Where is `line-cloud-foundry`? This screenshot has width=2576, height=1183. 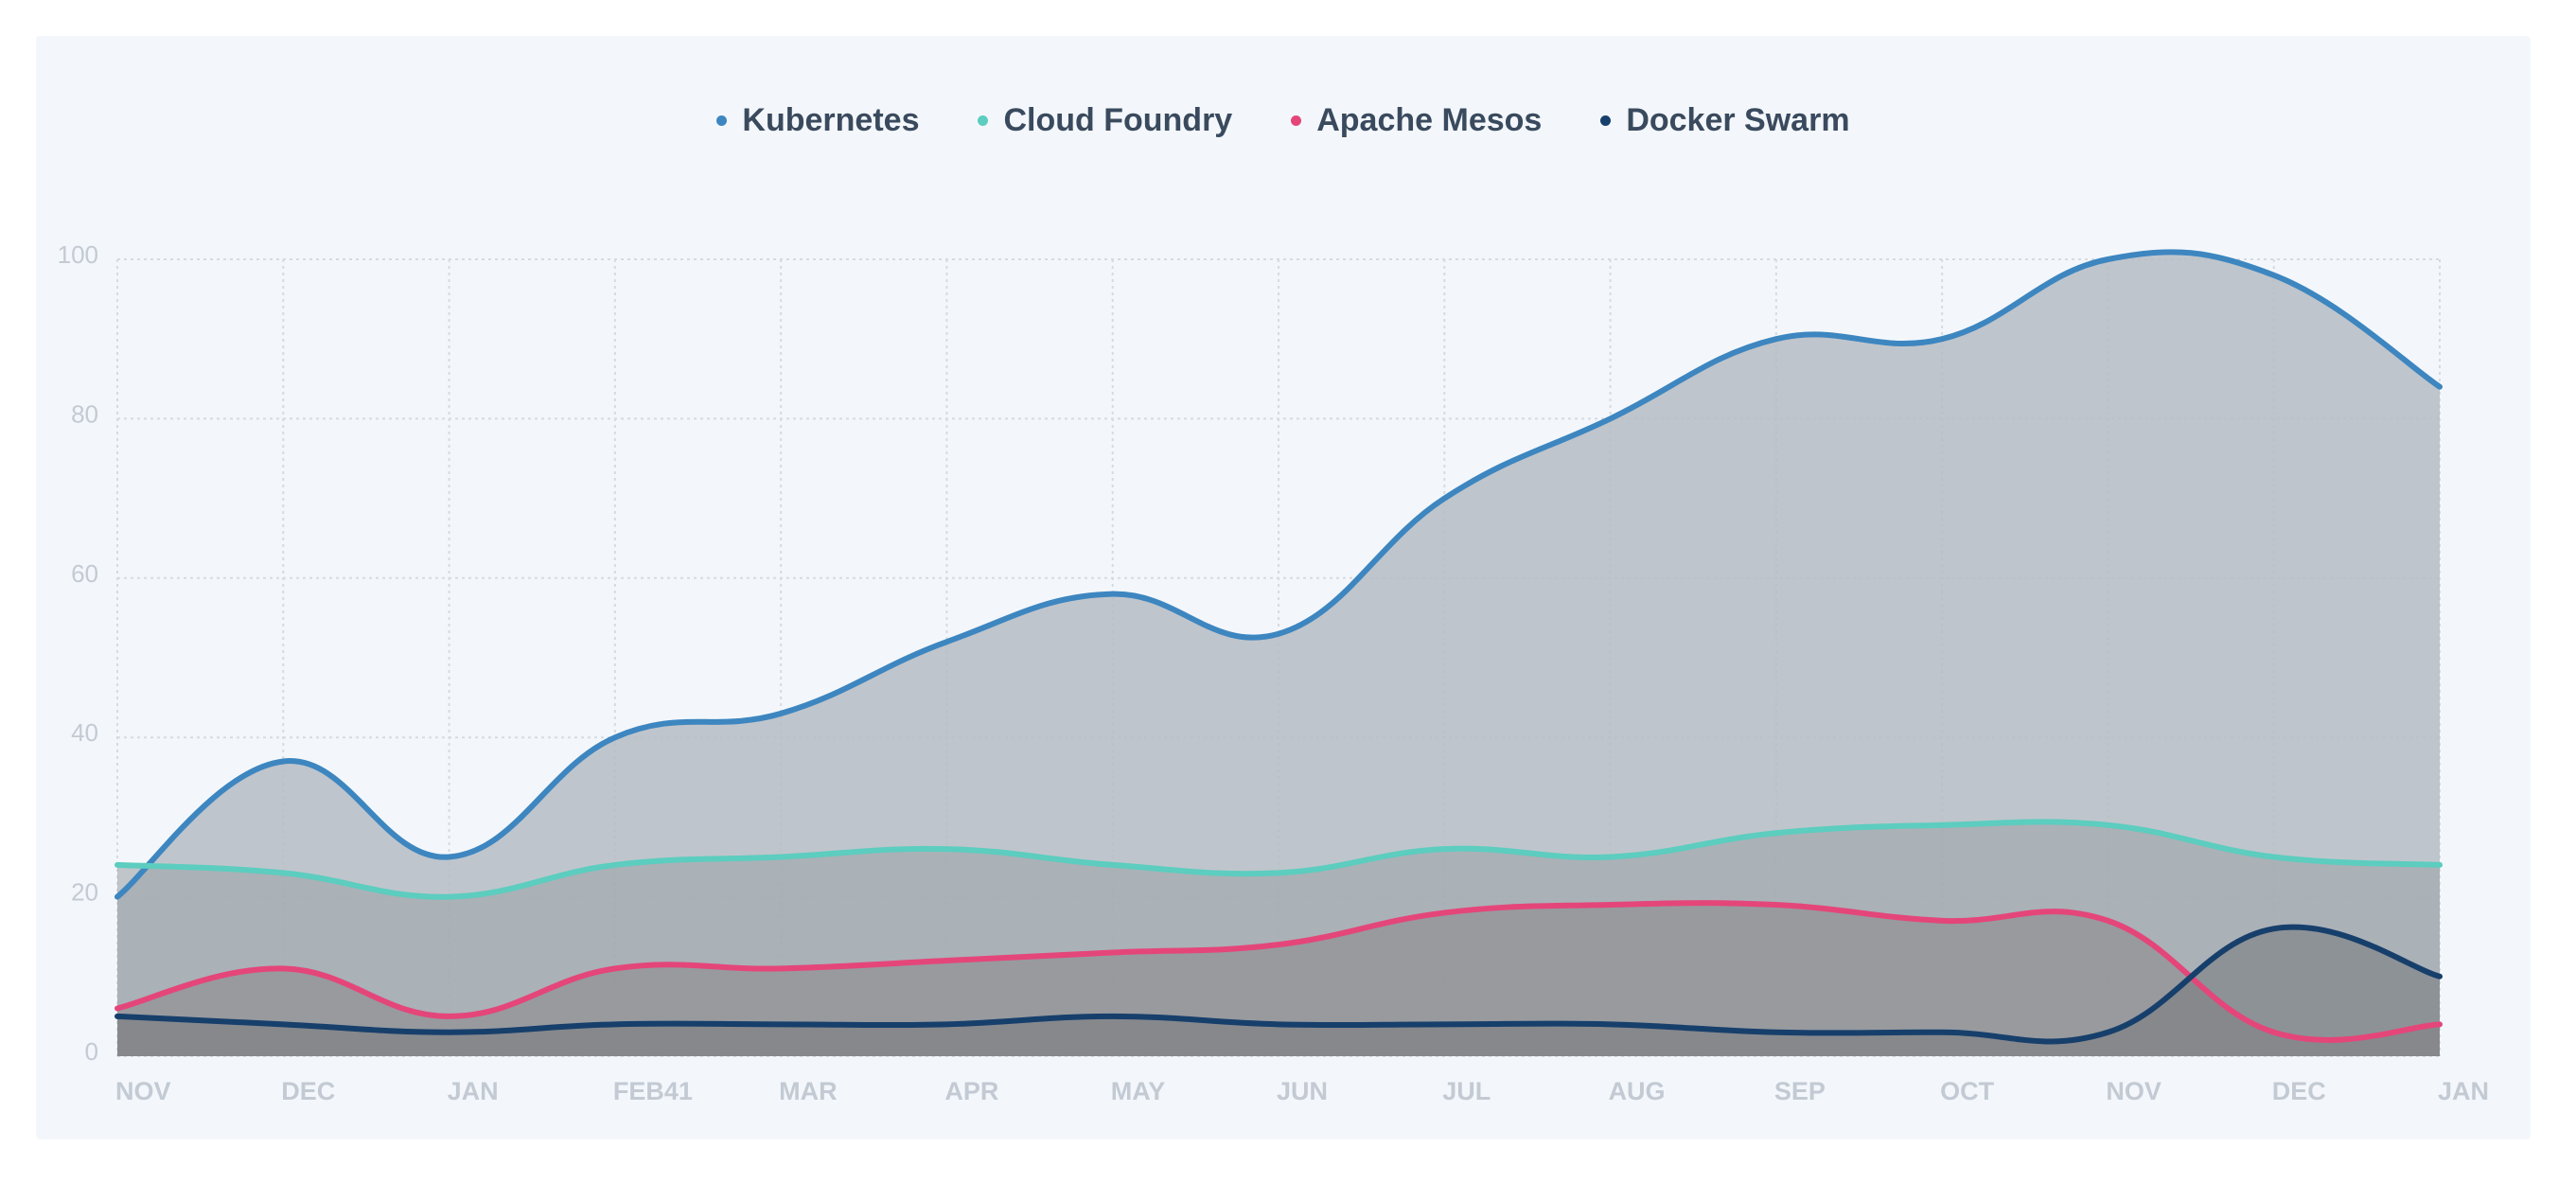
line-cloud-foundry is located at coordinates (1279, 860).